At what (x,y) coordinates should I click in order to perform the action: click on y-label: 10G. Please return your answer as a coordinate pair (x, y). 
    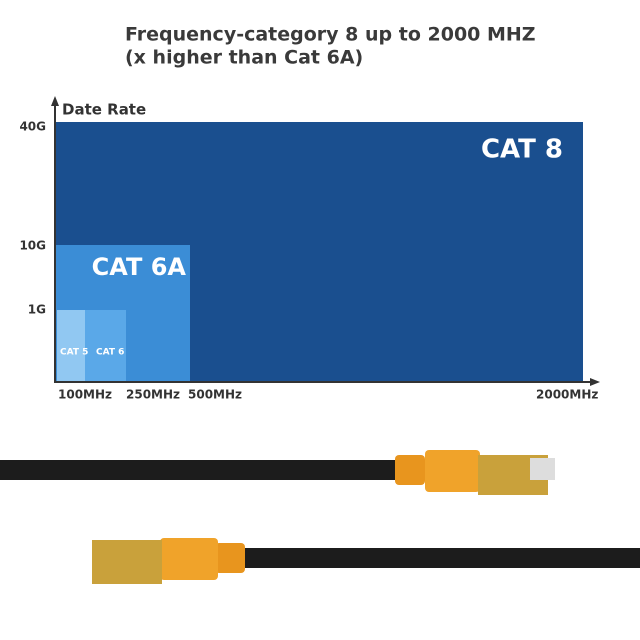
    Looking at the image, I should click on (32, 246).